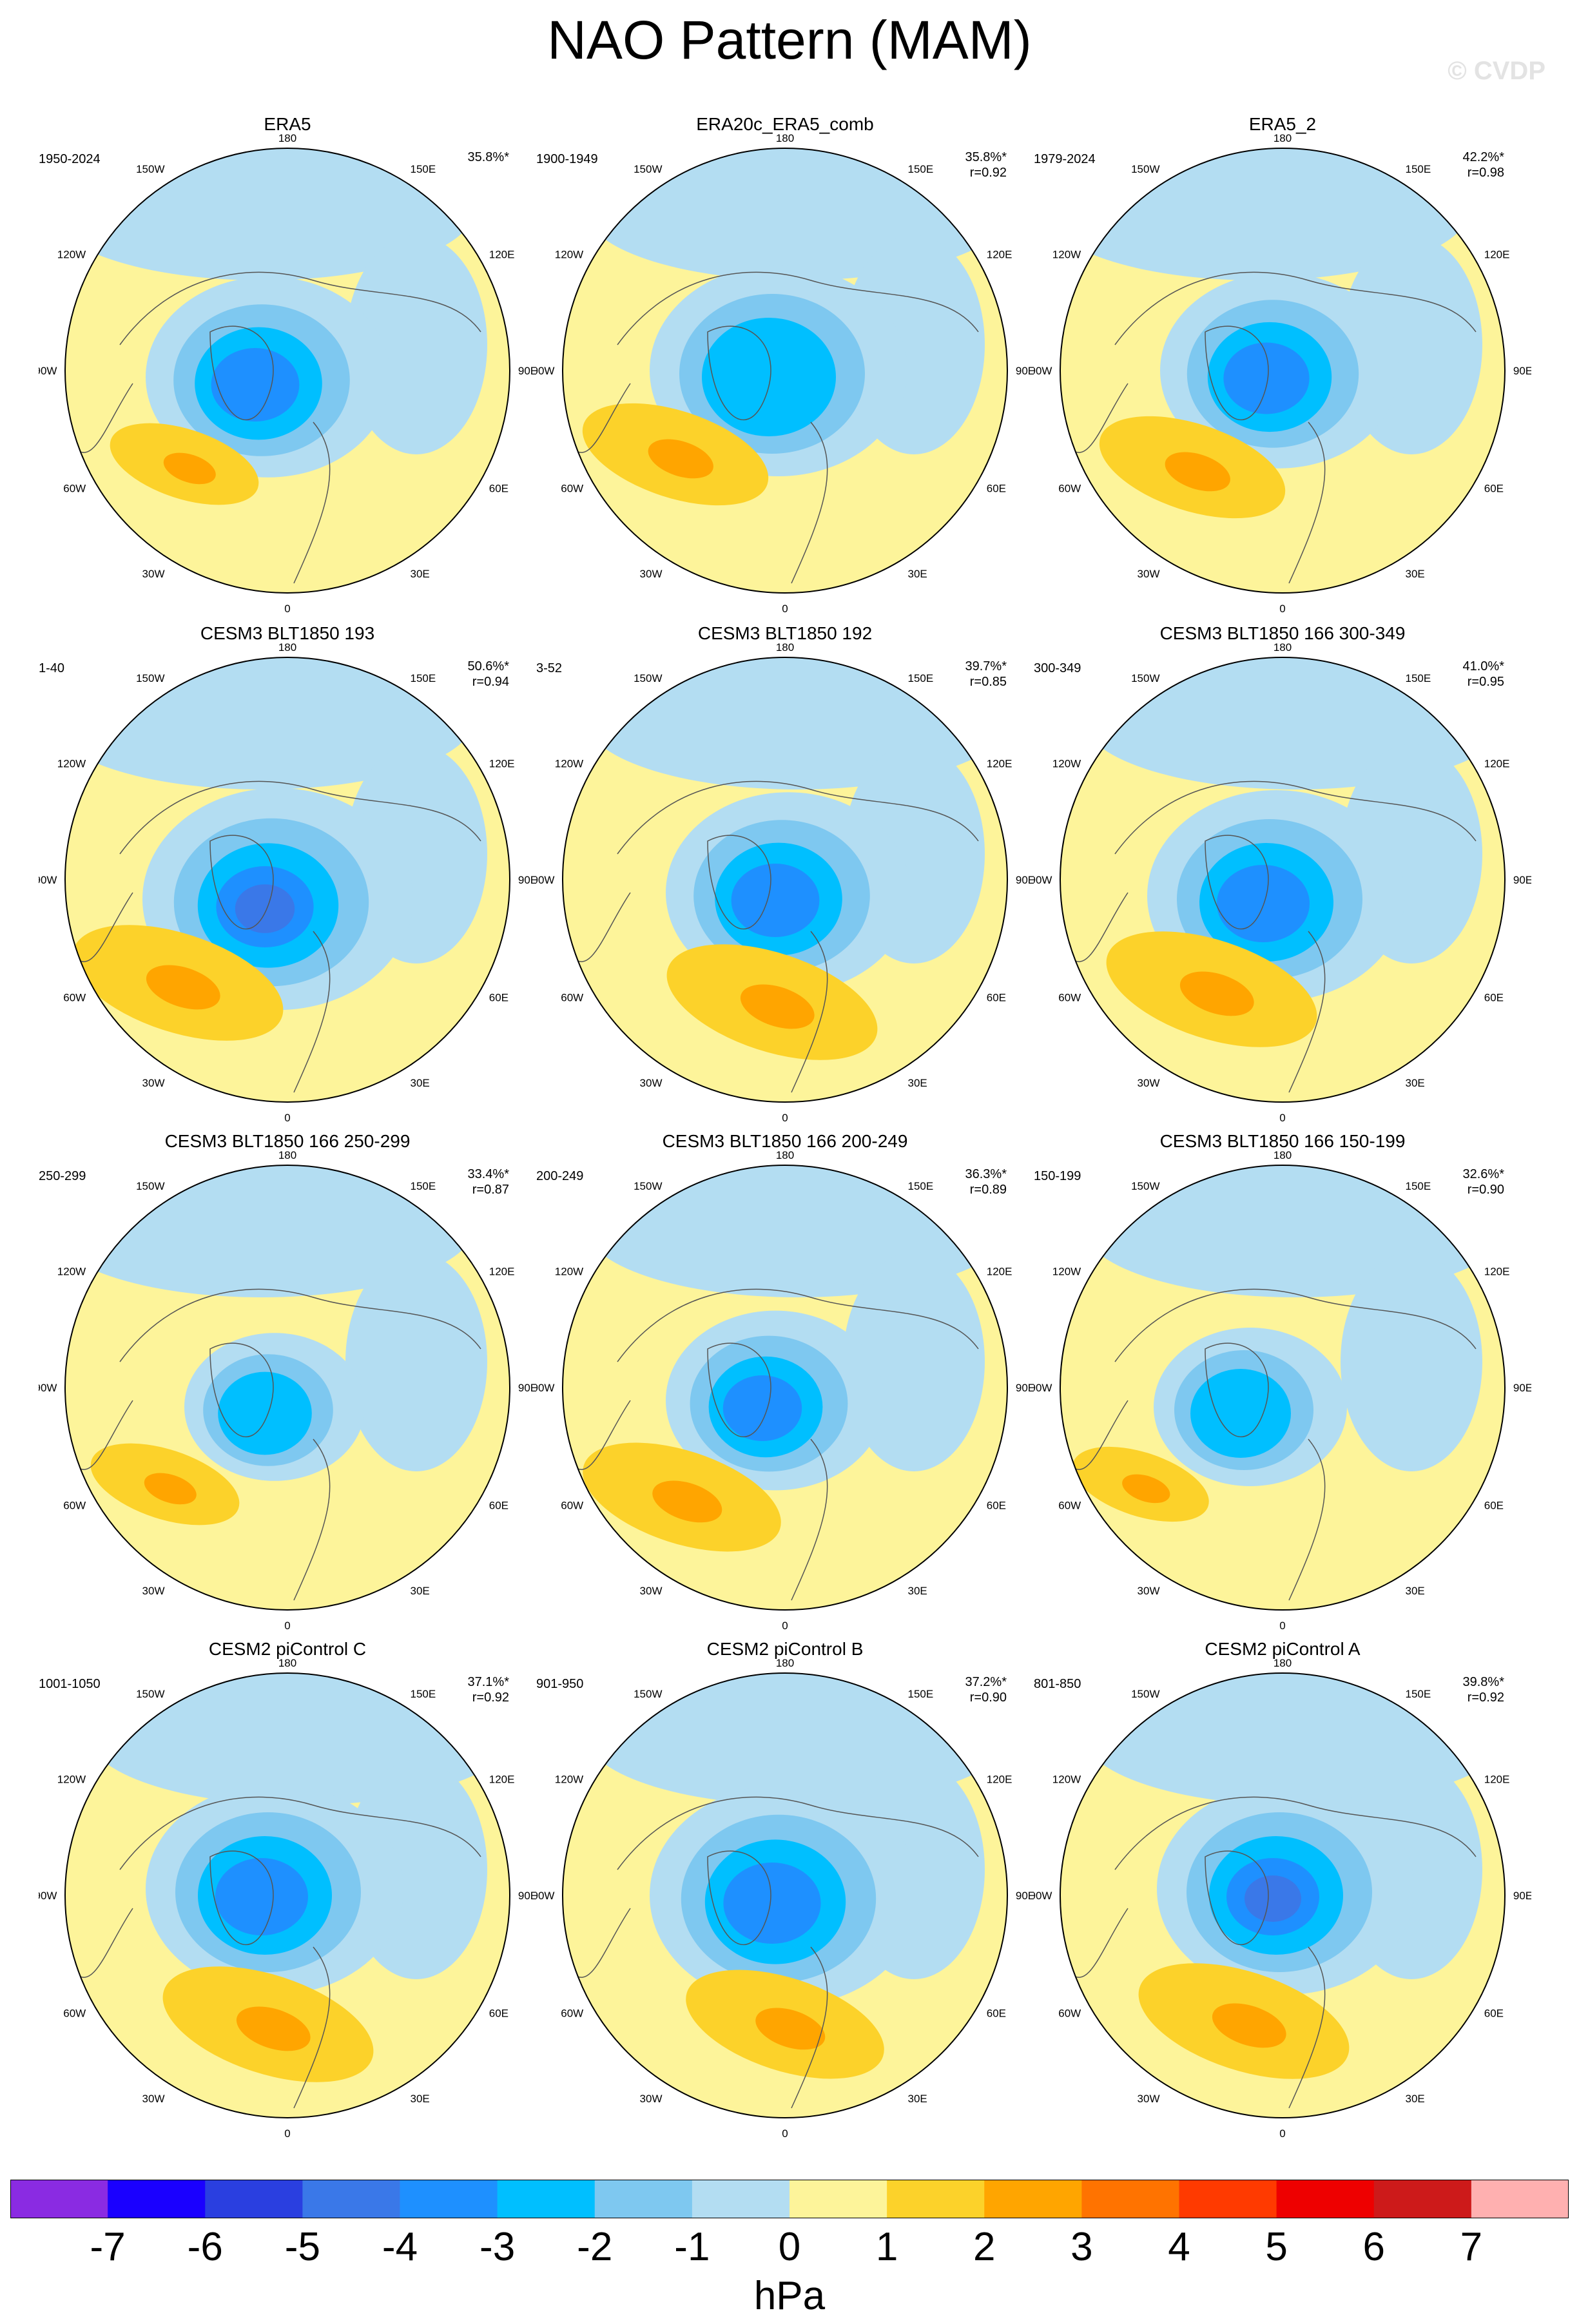 Image resolution: width=1579 pixels, height=2324 pixels. Describe the element at coordinates (986, 165) in the screenshot. I see `panel-stats: 35.8%* r=0.92` at that location.